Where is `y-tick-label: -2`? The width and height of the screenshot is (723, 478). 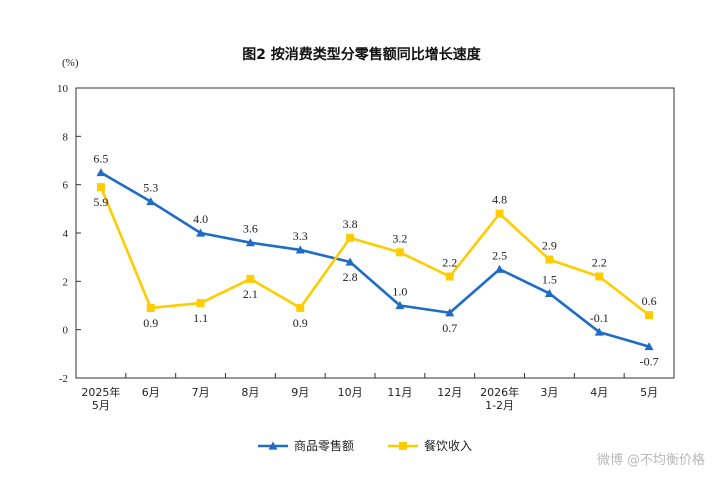 y-tick-label: -2 is located at coordinates (63, 379).